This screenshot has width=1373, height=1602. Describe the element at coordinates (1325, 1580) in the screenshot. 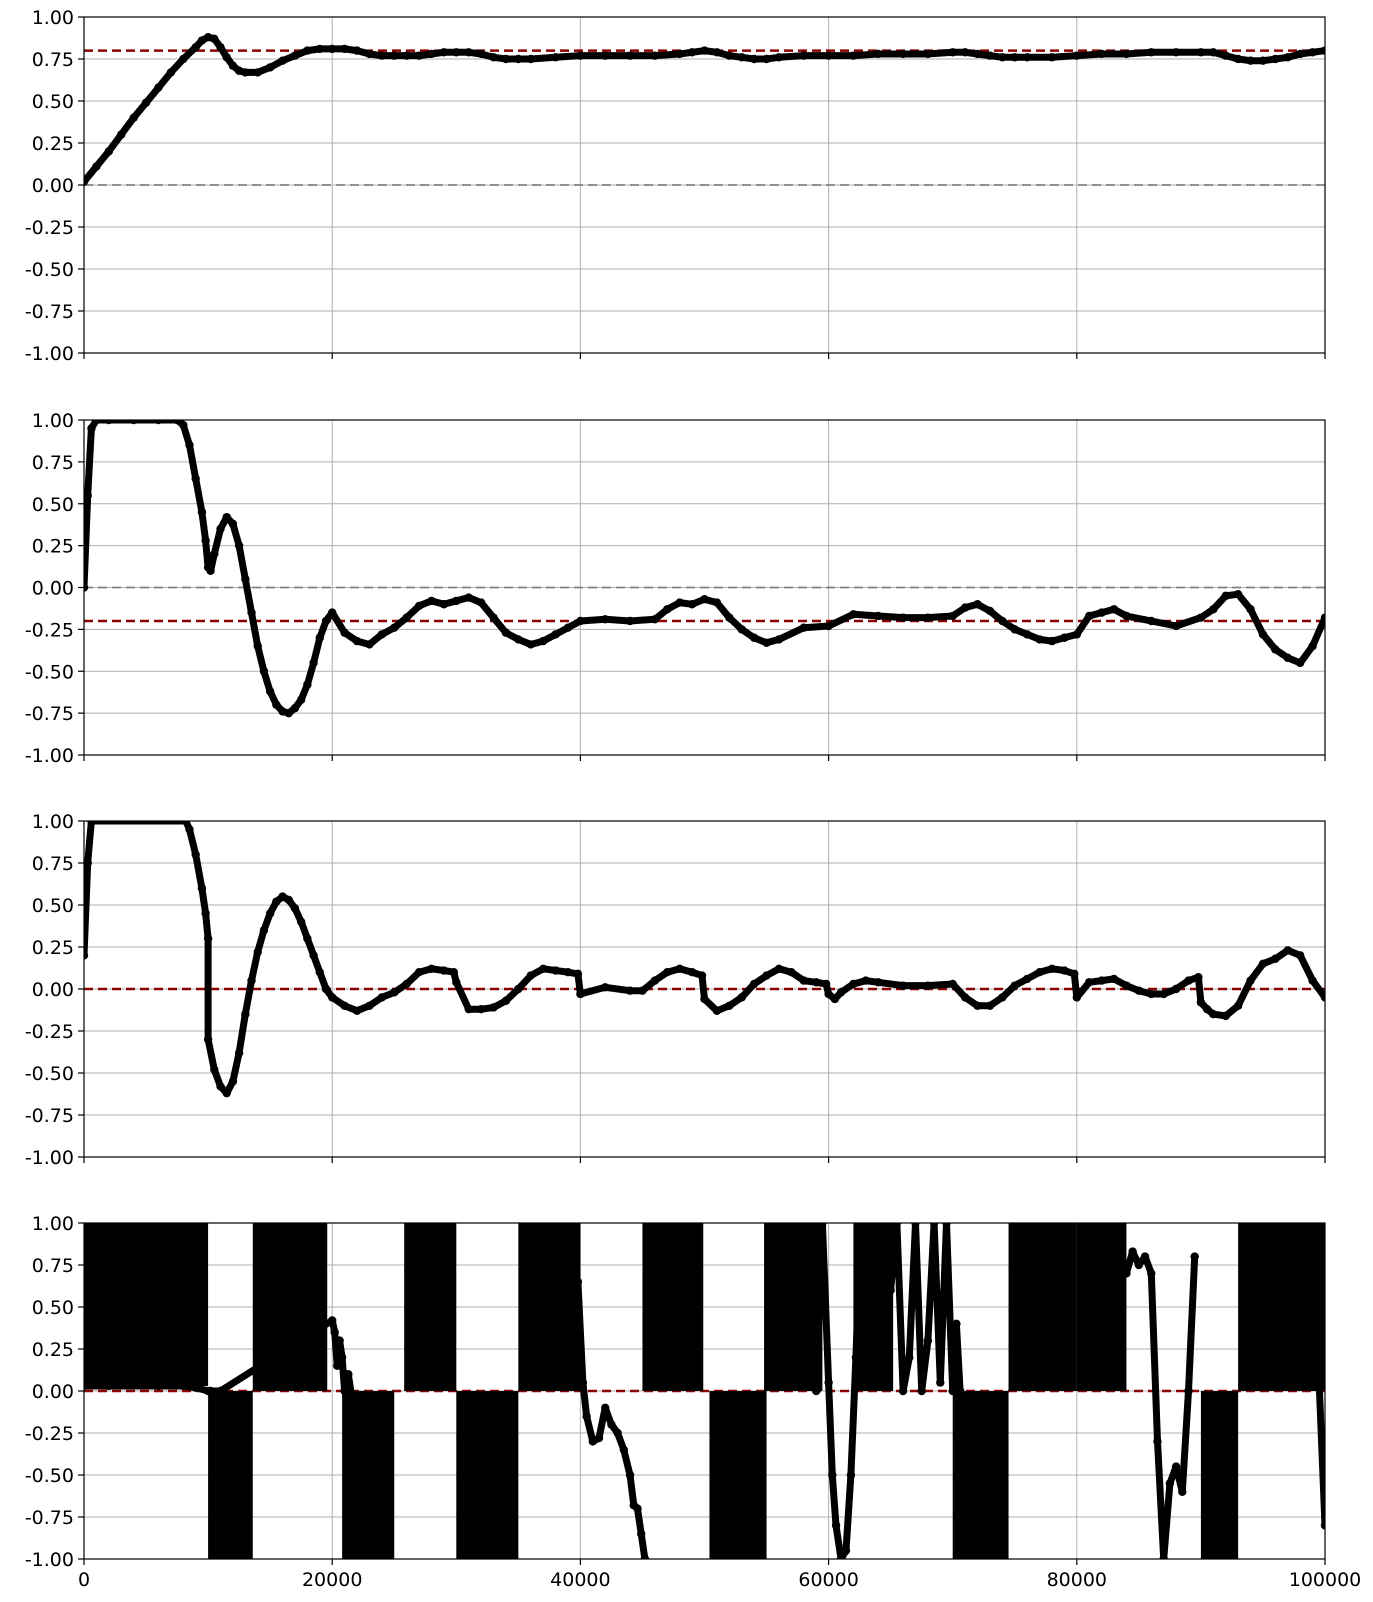

I see `x-tick-label: 100000` at that location.